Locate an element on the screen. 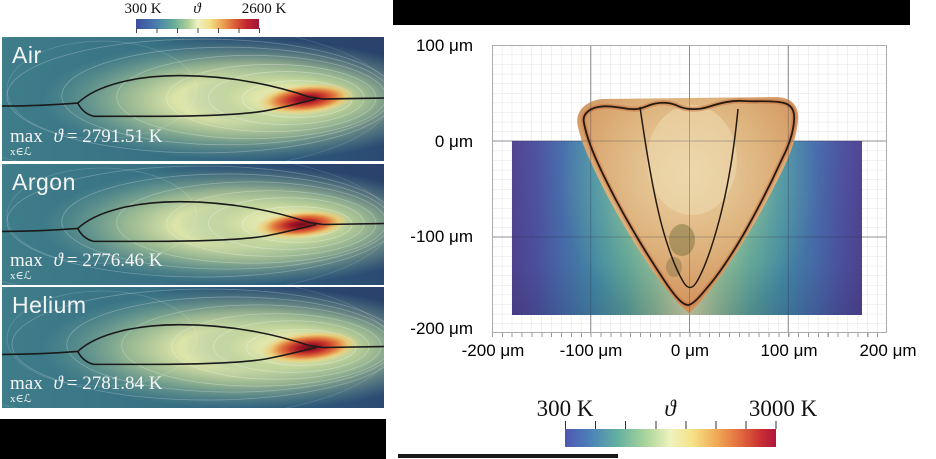 The image size is (936, 459). panel-argon: Argon max x∈ℒ ϑ = 2776.46 K is located at coordinates (193, 224).